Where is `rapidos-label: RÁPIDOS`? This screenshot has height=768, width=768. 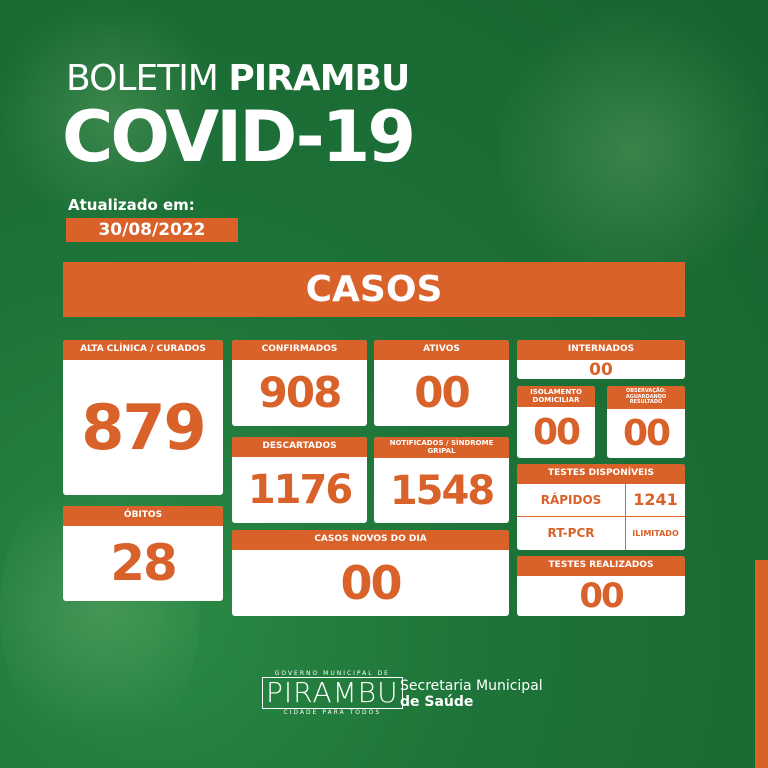 rapidos-label: RÁPIDOS is located at coordinates (572, 500).